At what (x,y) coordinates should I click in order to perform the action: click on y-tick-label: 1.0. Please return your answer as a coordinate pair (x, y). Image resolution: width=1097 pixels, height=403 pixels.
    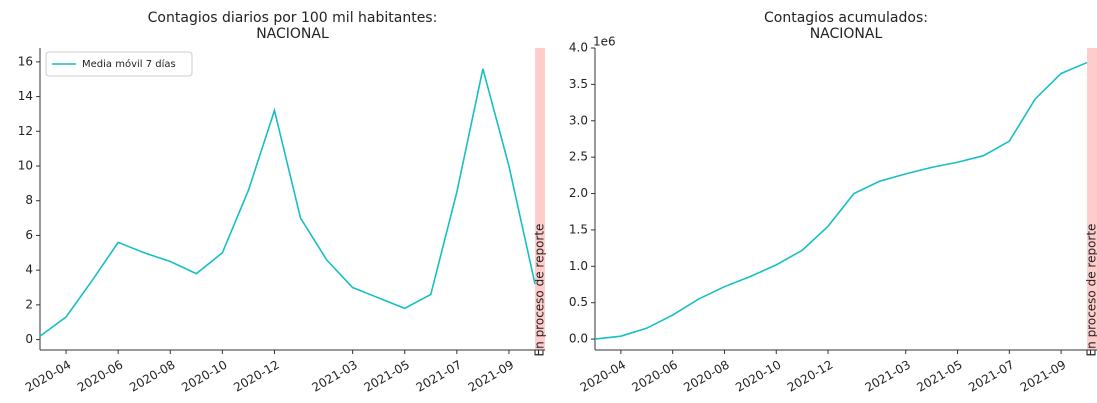
    Looking at the image, I should click on (578, 266).